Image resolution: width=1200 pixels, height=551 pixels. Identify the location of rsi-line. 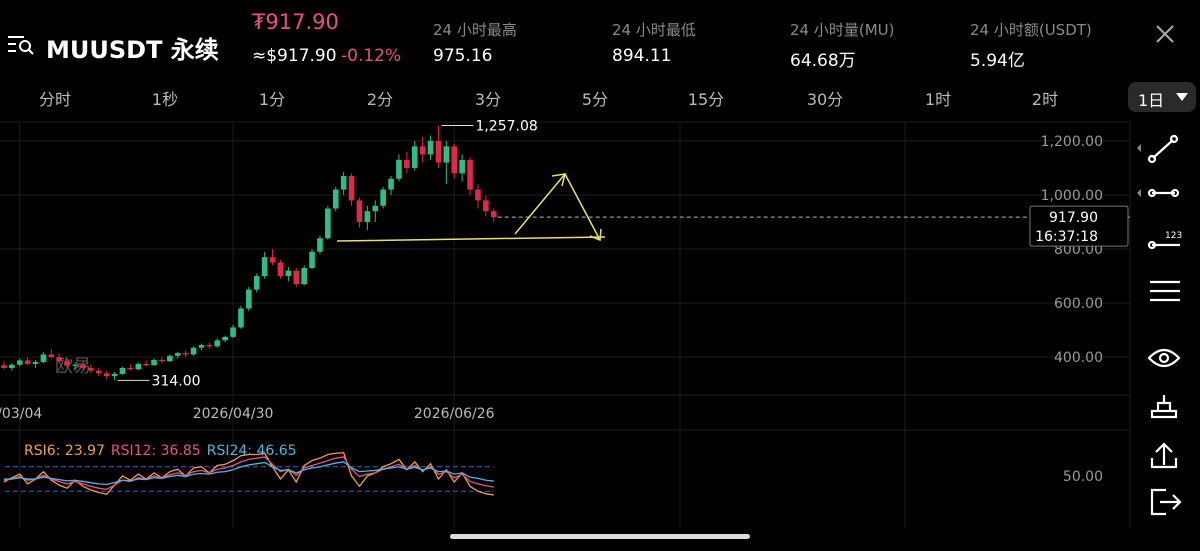
(248, 473).